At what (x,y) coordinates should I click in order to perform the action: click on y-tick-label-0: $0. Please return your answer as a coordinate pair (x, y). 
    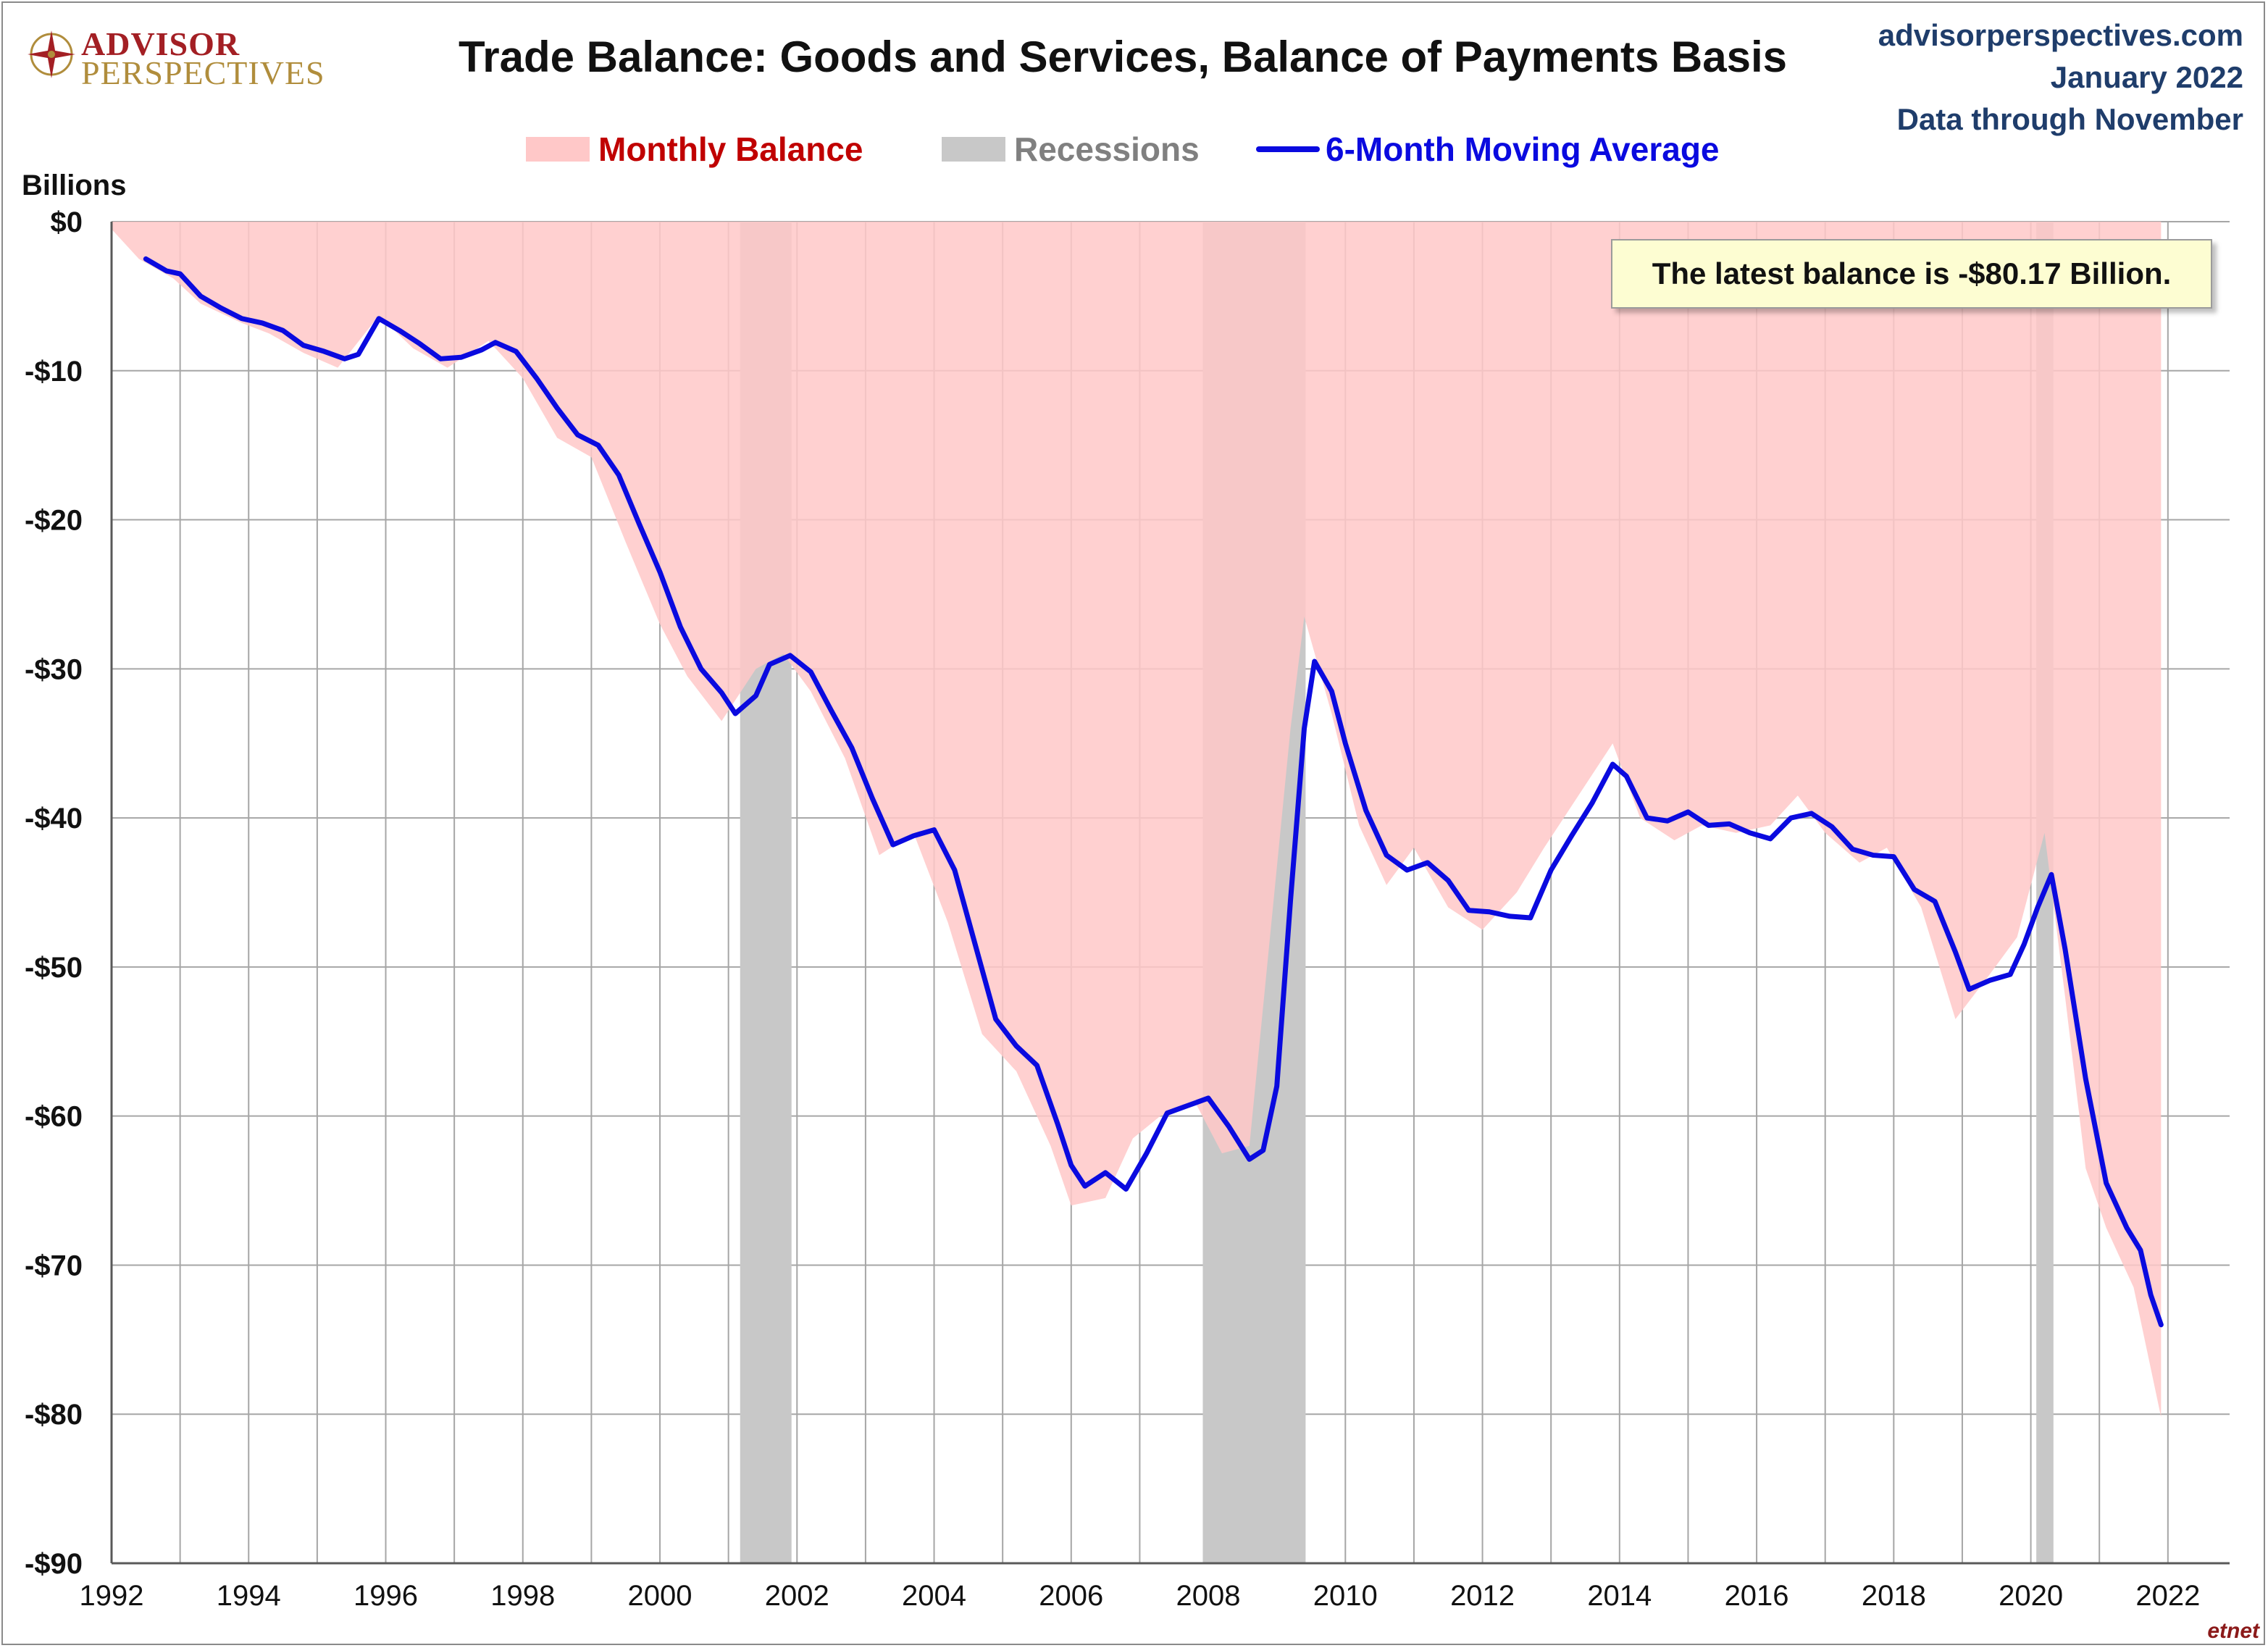
    Looking at the image, I should click on (67, 222).